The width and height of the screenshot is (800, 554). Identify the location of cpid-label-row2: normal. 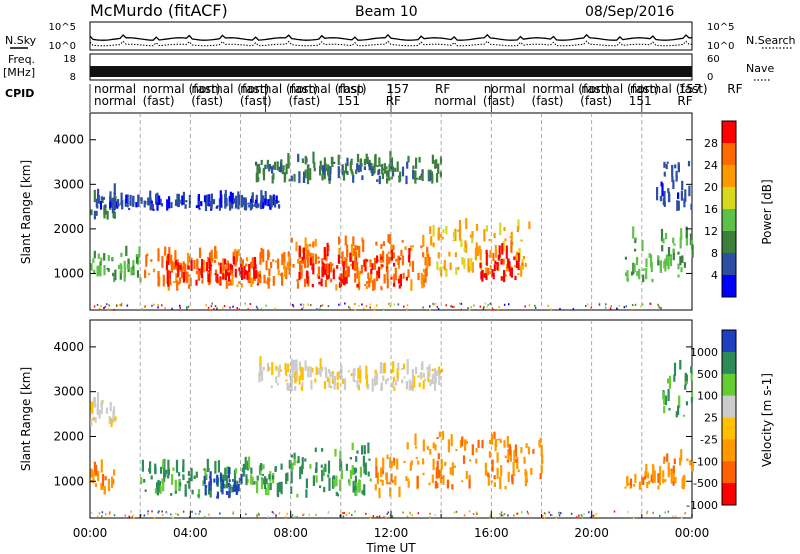
(115, 101).